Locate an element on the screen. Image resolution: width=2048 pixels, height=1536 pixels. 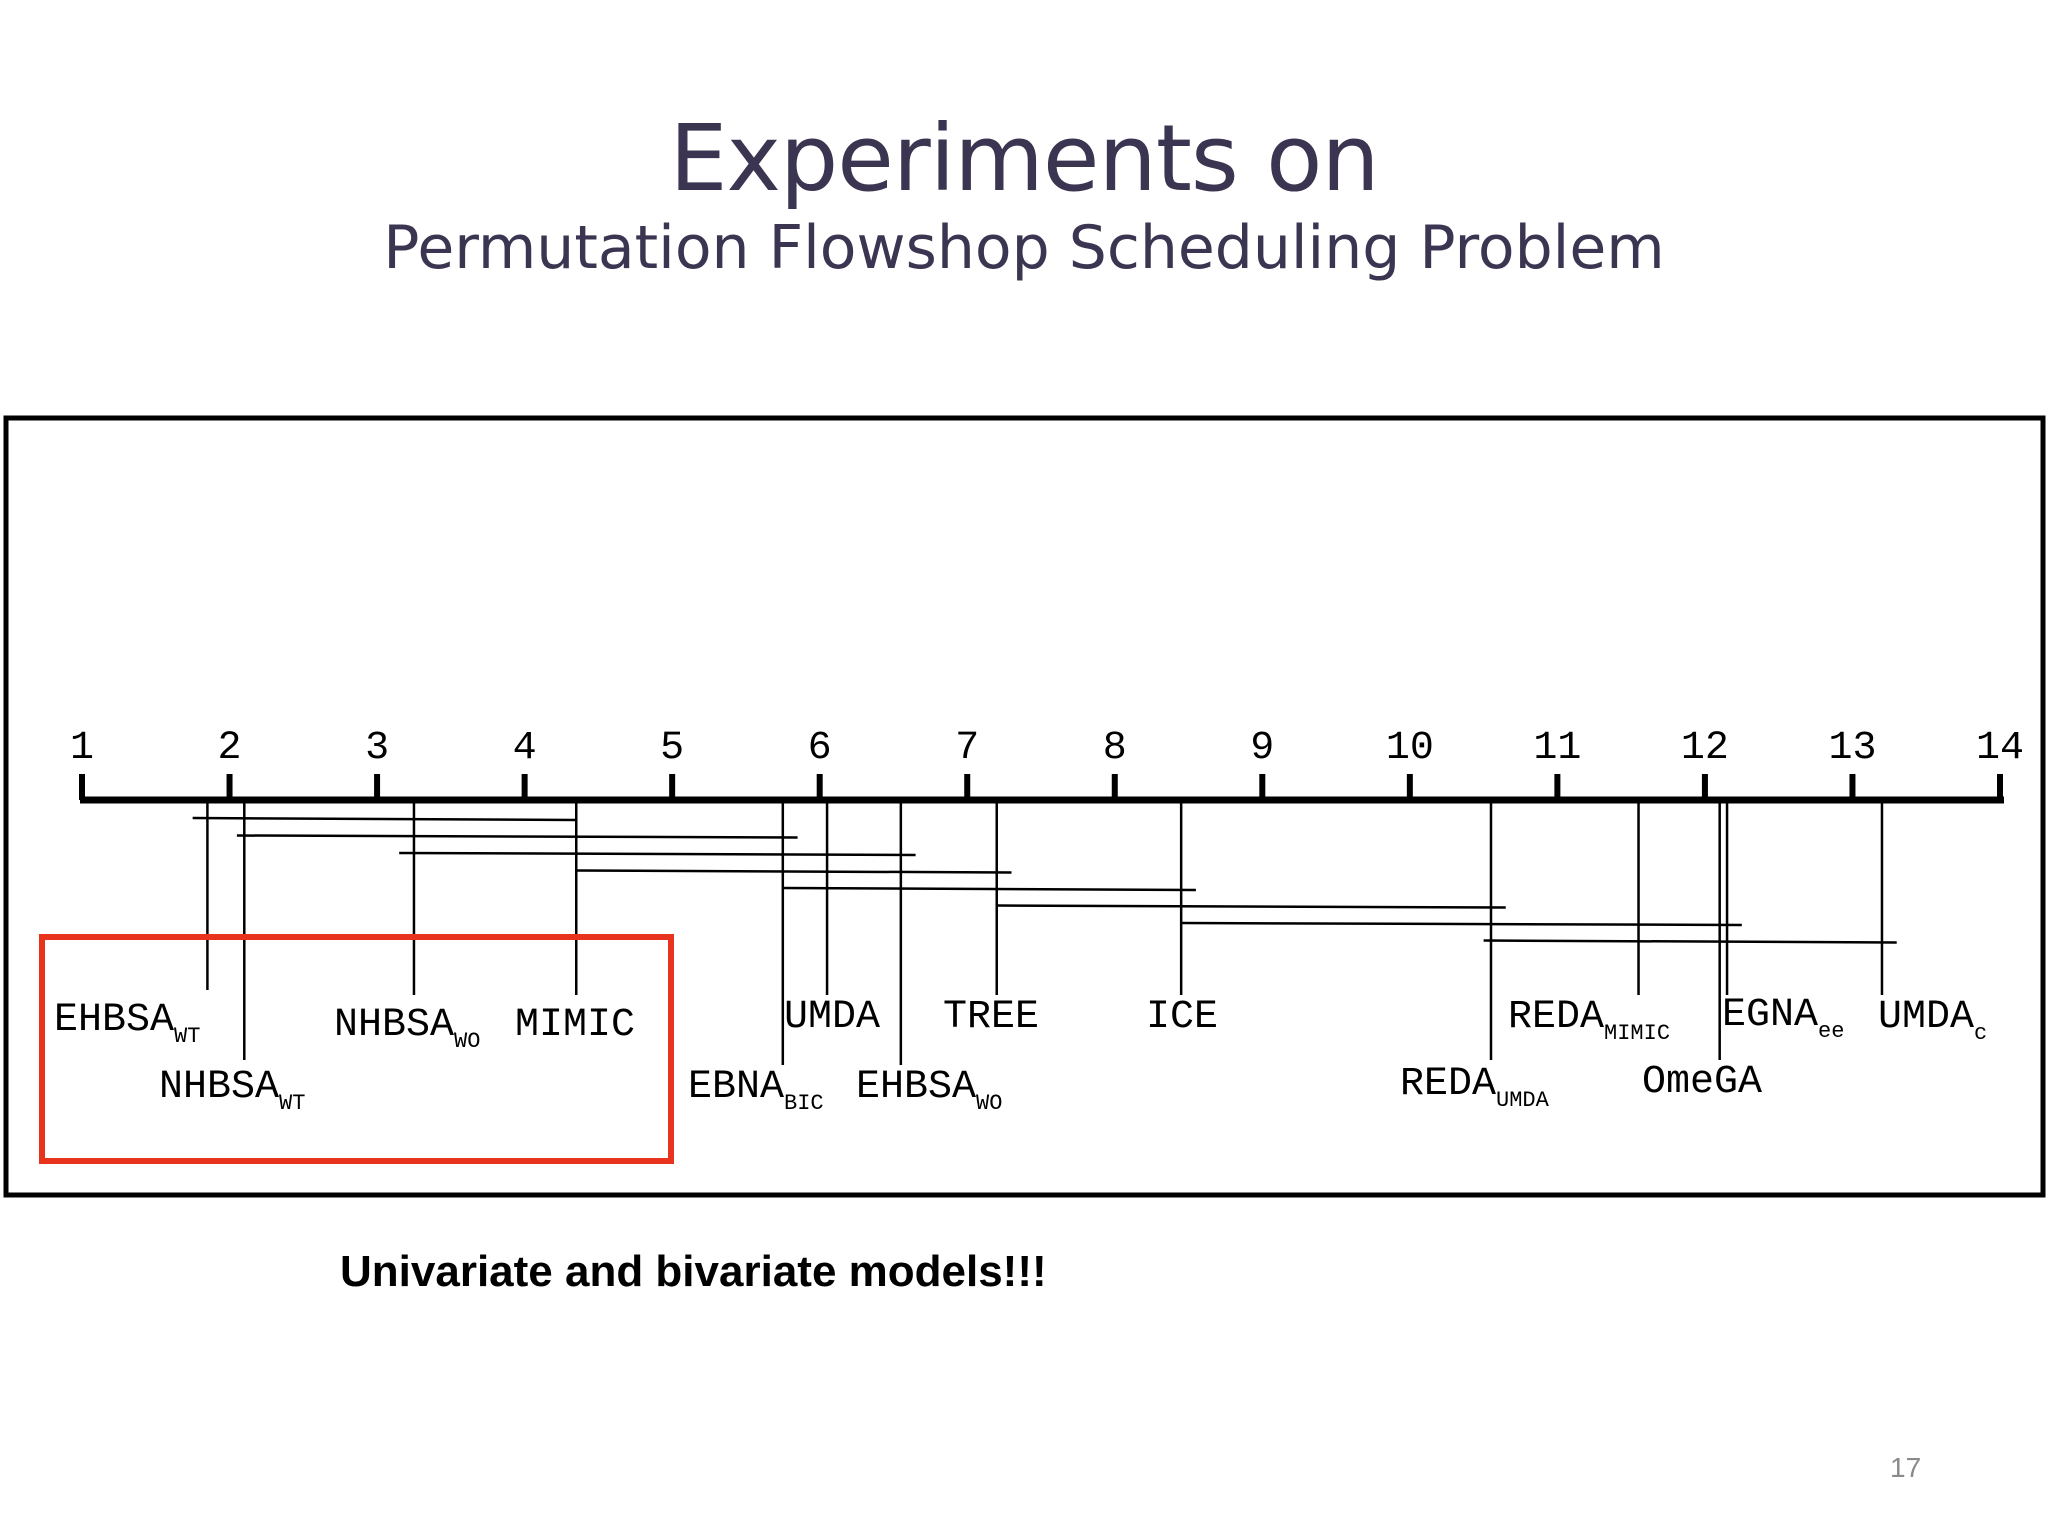
algorithm-name: TREE is located at coordinates (991, 1017).